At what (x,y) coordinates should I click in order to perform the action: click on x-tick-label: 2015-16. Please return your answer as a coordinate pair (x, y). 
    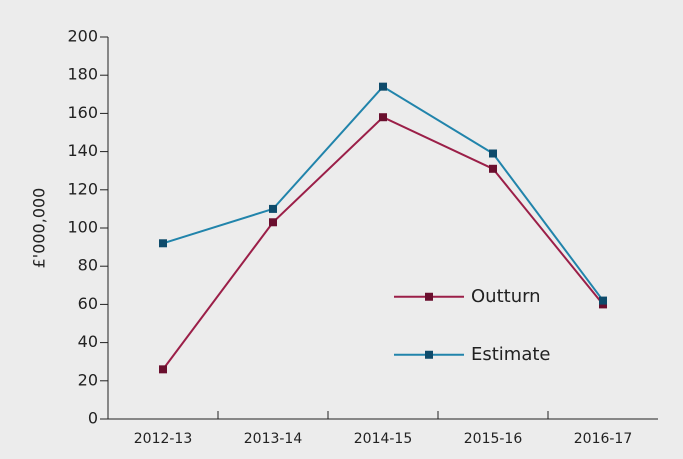
    Looking at the image, I should click on (493, 439).